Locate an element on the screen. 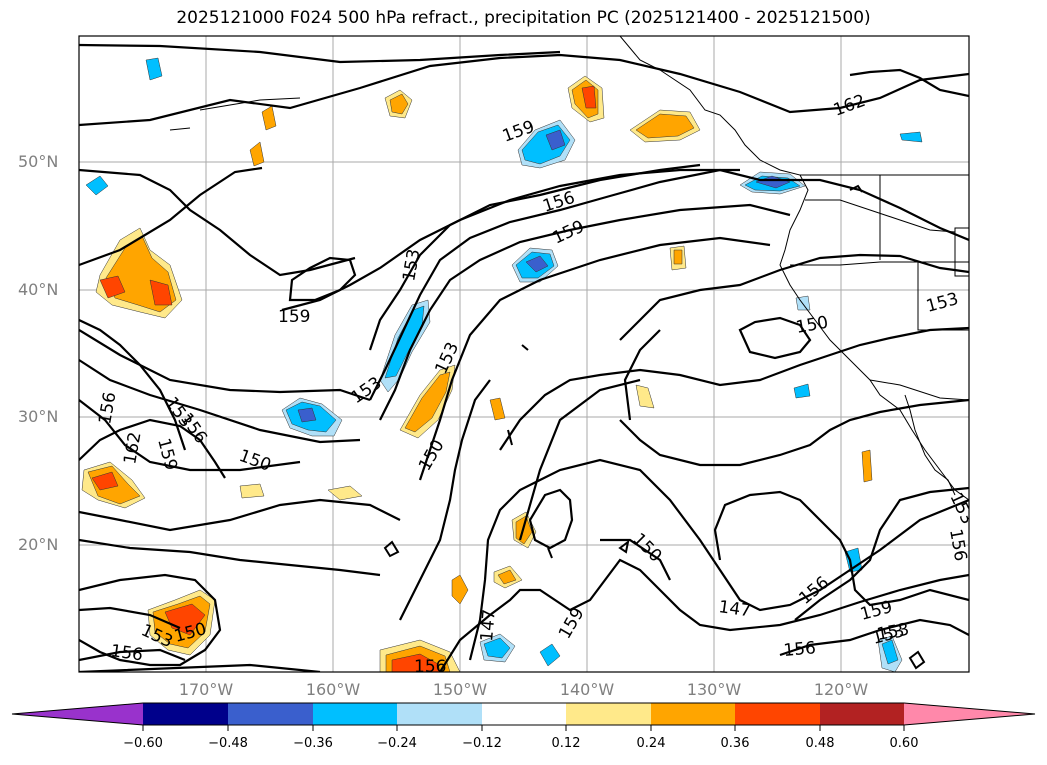 Image resolution: width=1047 pixels, height=765 pixels. lat-label: 20°N is located at coordinates (38, 544).